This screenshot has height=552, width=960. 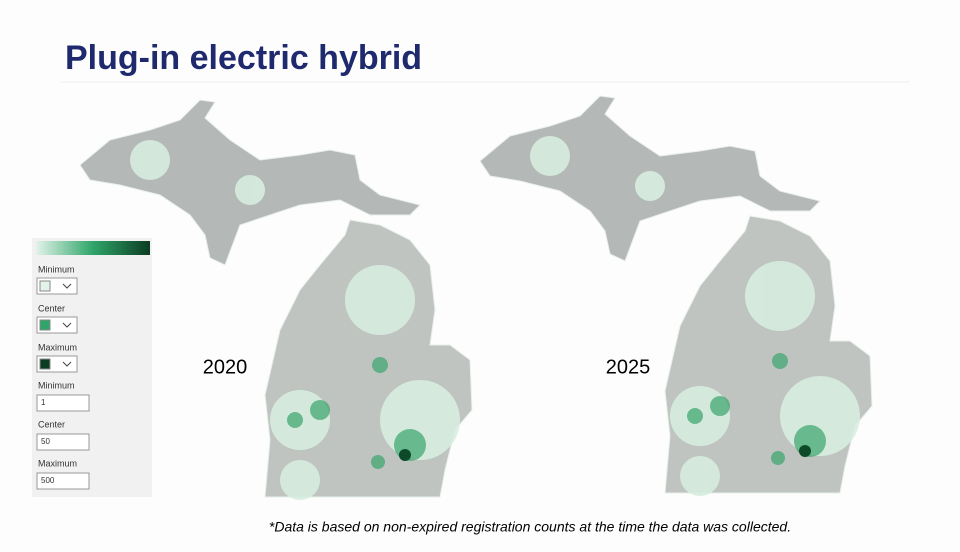 I want to click on value-text: 1, so click(x=43, y=402).